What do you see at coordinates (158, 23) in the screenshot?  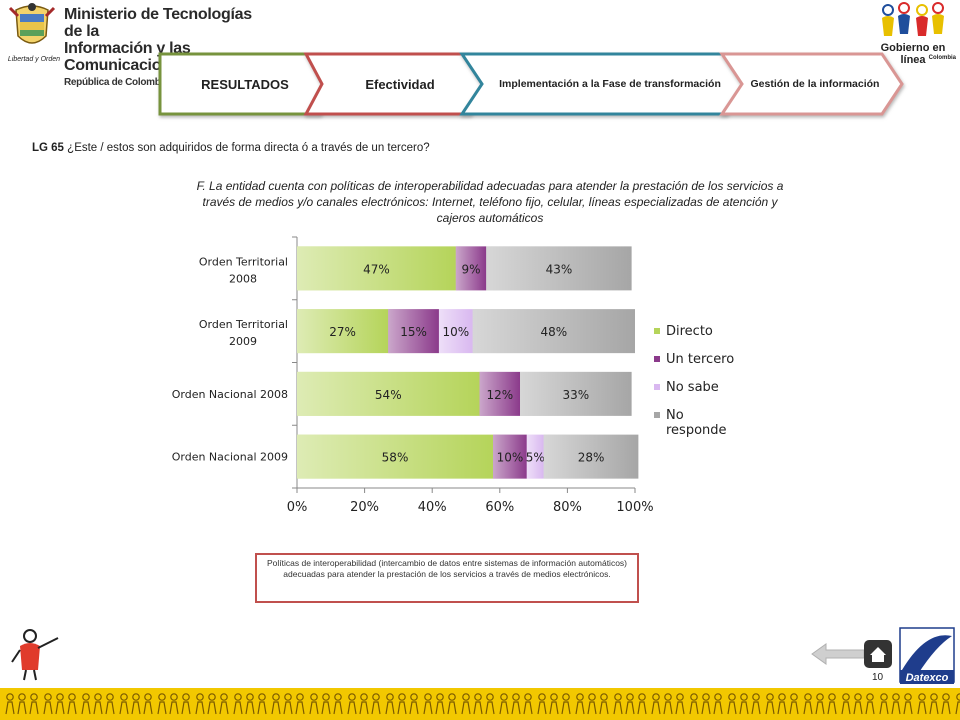 I see `ministry-line1: Ministerio de Tecnologías de la` at bounding box center [158, 23].